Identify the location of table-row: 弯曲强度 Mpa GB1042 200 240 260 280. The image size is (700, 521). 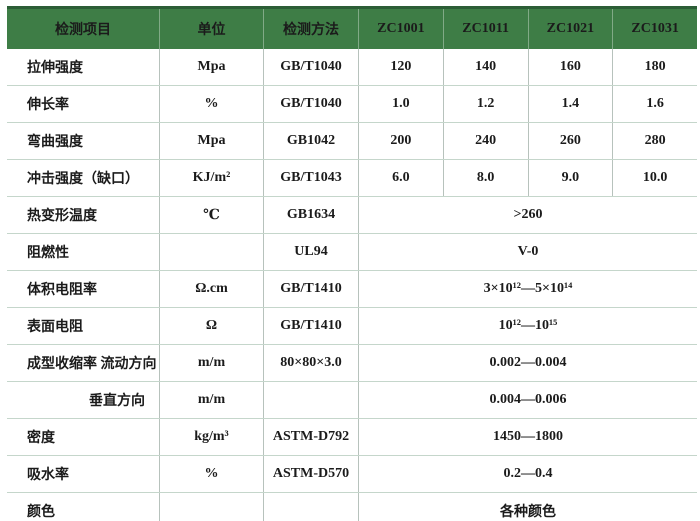
(352, 140).